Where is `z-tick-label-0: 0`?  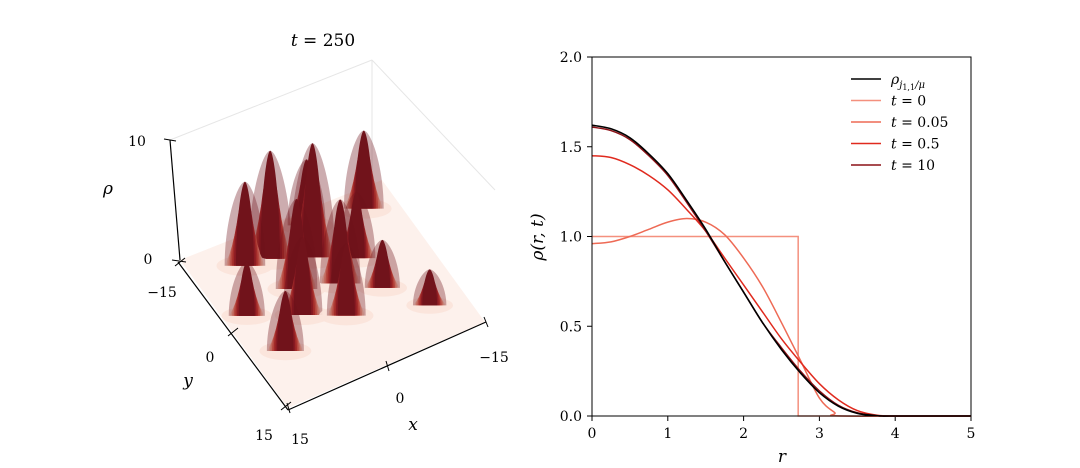 z-tick-label-0: 0 is located at coordinates (148, 260).